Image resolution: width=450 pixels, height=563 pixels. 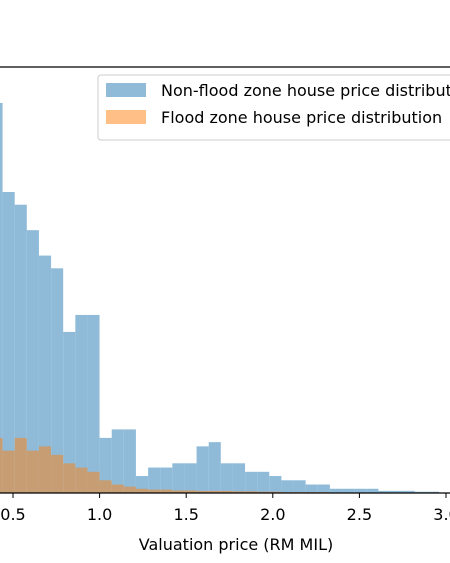 What do you see at coordinates (301, 117) in the screenshot?
I see `legend-label-2: Flood zone house price distribution` at bounding box center [301, 117].